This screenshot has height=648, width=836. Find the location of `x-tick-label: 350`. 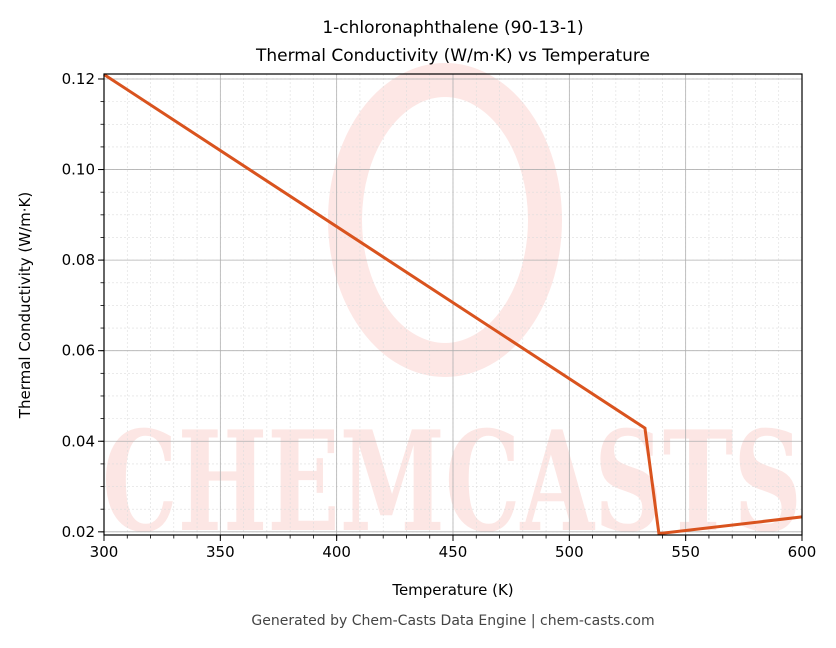

x-tick-label: 350 is located at coordinates (220, 552).